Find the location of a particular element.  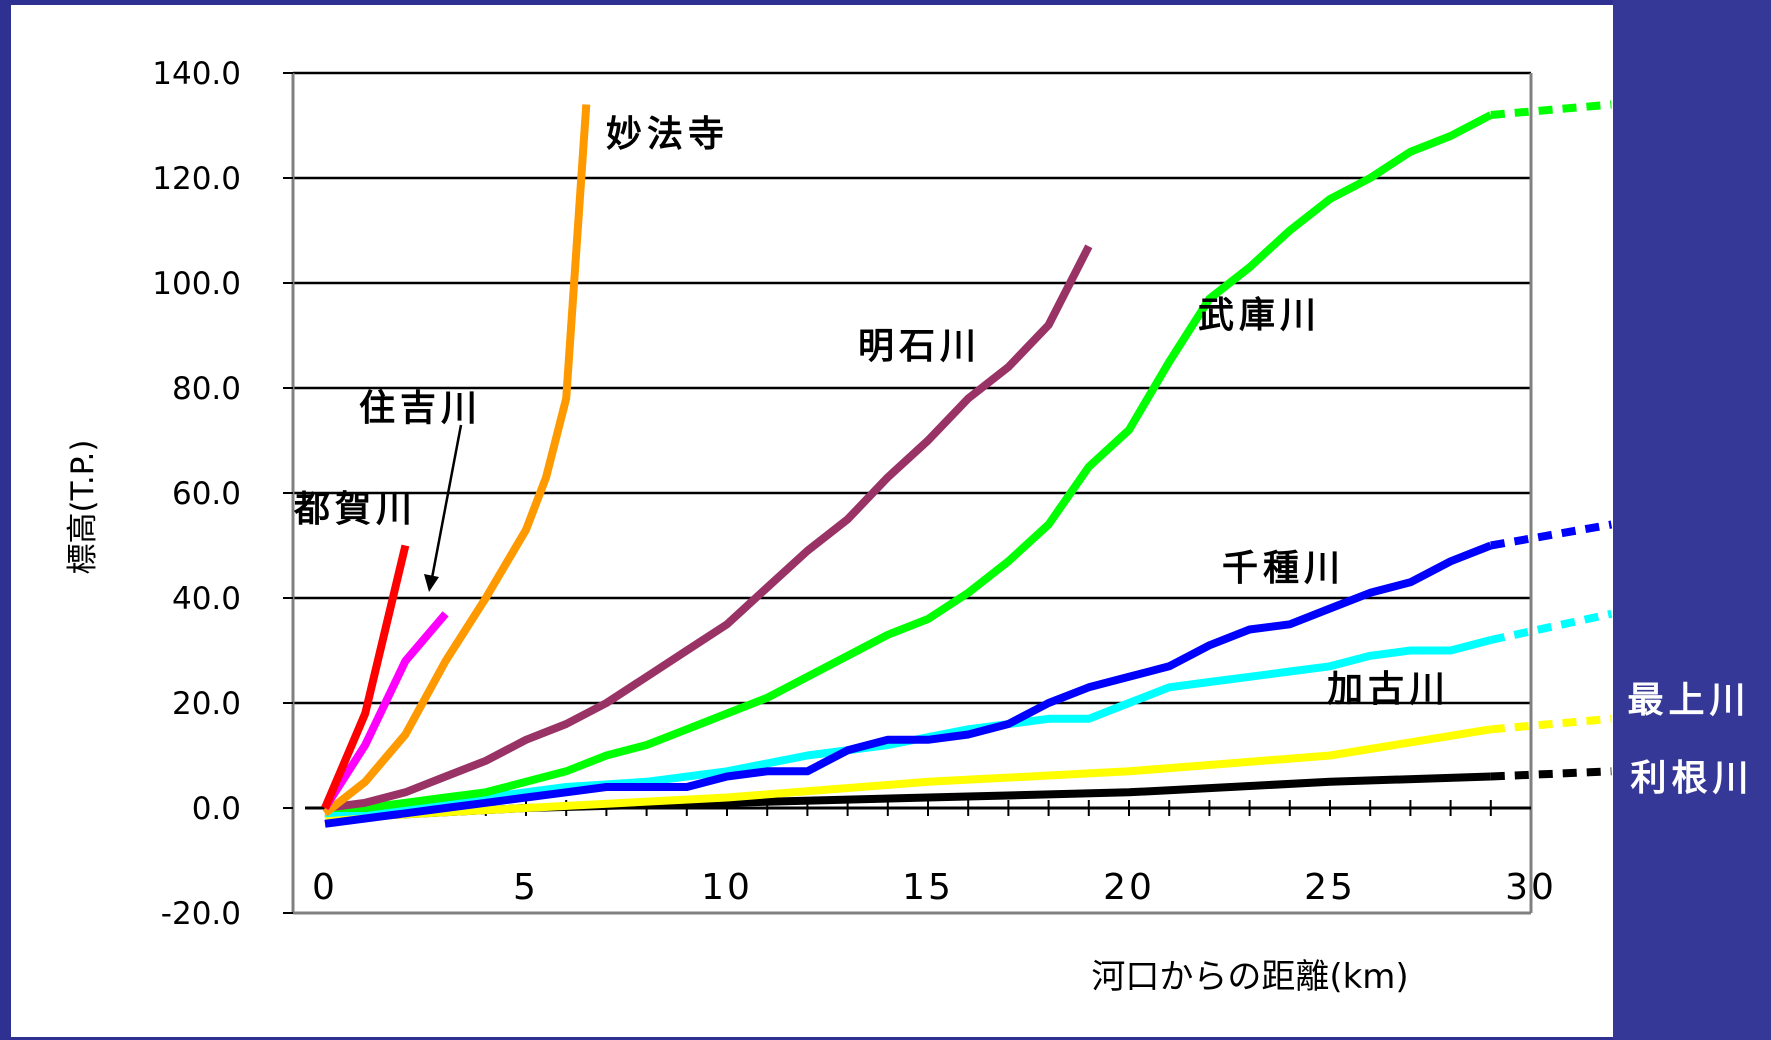

y-tick-label: 40.0 is located at coordinates (206, 599).